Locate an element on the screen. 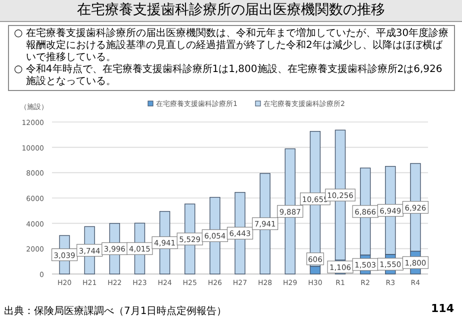 The width and height of the screenshot is (462, 320). text: 114 is located at coordinates (442, 308).